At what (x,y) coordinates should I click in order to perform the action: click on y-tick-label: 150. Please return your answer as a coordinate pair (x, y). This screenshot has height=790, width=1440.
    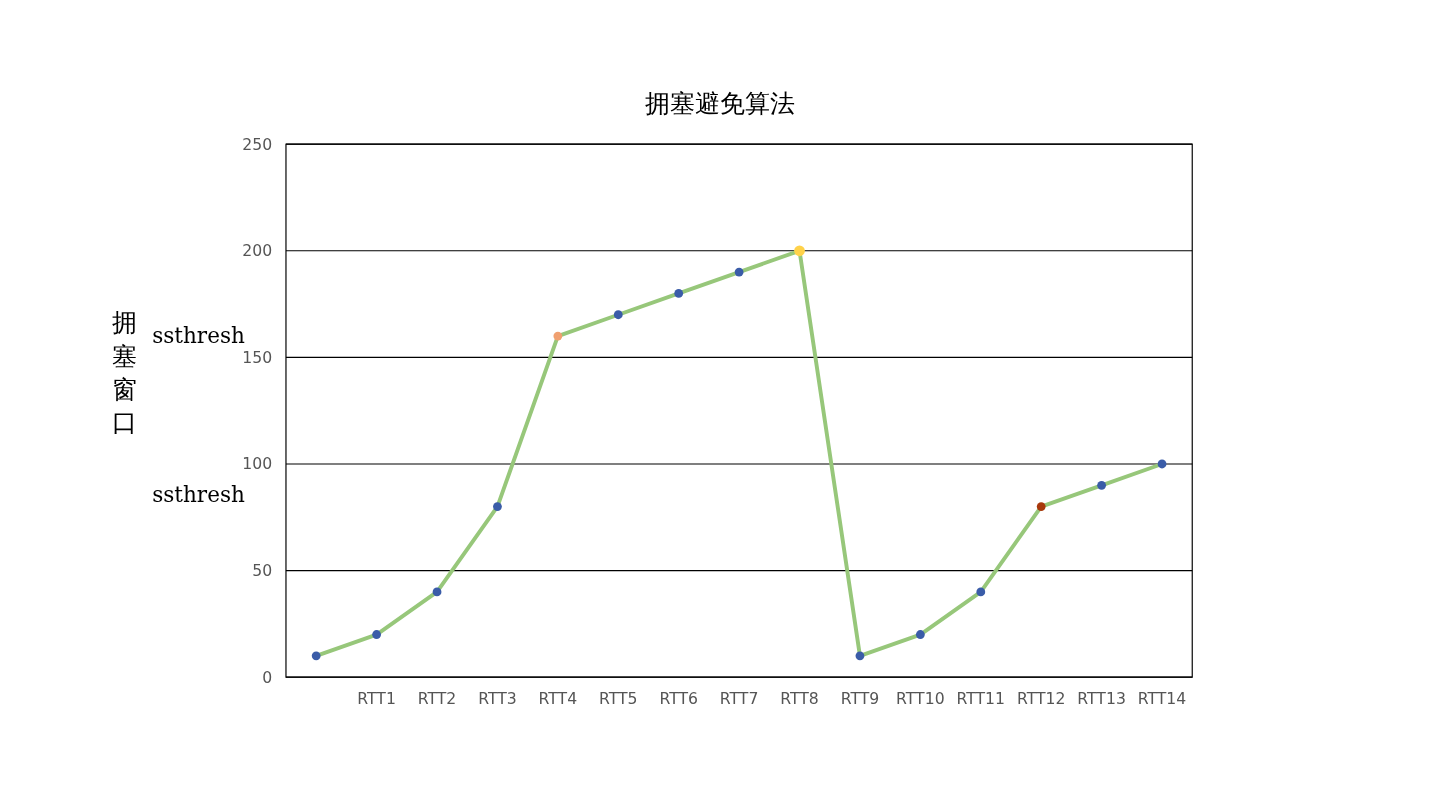
    Looking at the image, I should click on (257, 357).